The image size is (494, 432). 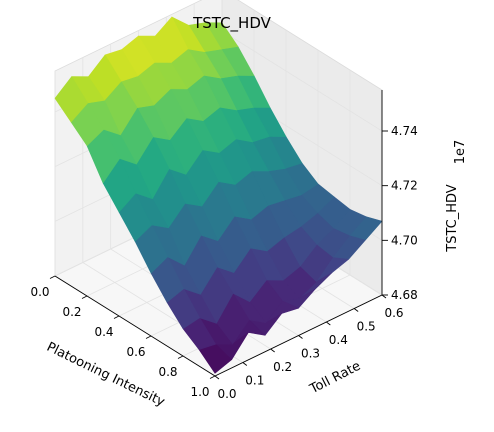 I want to click on y-tick-label: 0.6, so click(x=393, y=313).